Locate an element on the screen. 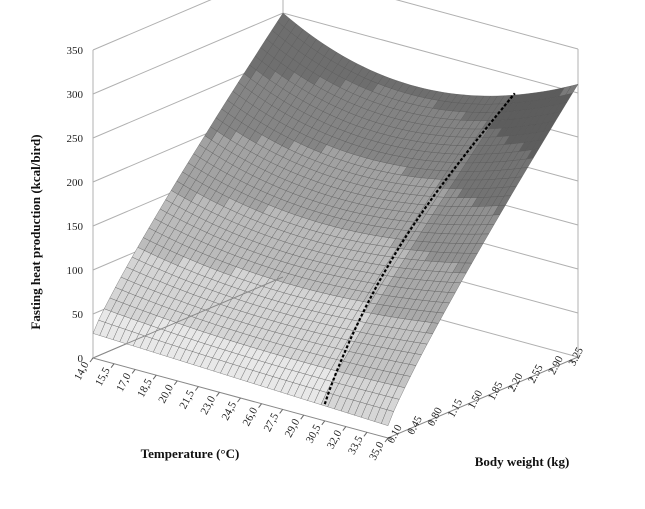  temperature-tick-label: 27,5 is located at coordinates (272, 422).